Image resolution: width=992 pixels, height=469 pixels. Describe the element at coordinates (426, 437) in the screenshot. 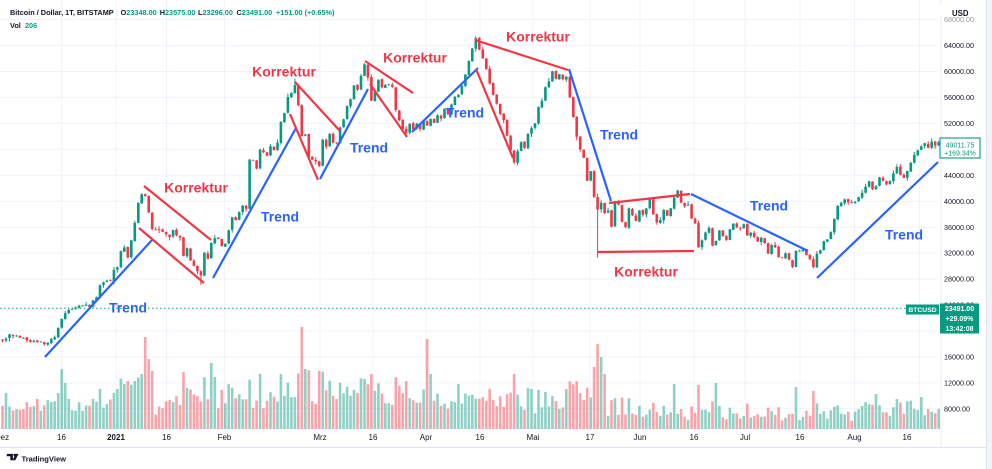

I see `svg-text: Apr` at that location.